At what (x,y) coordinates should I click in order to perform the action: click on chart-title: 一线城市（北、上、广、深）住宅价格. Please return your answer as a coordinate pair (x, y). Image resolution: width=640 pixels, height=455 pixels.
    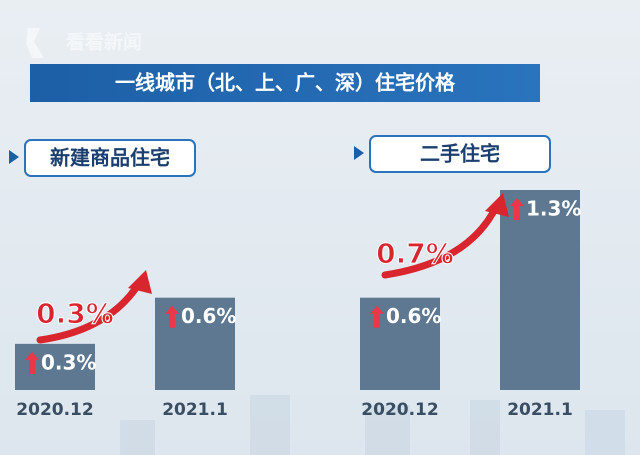
    Looking at the image, I should click on (285, 83).